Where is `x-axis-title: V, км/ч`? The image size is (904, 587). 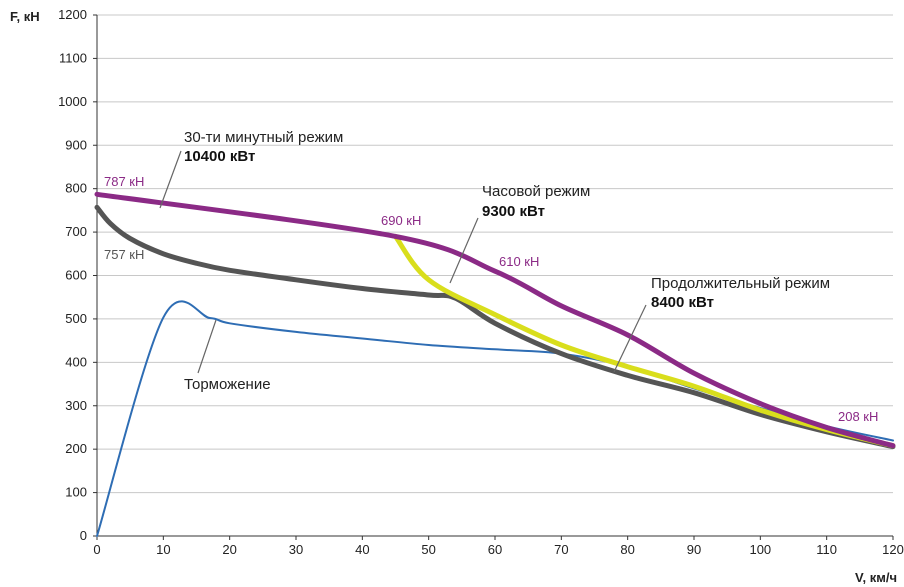
x-axis-title: V, км/ч is located at coordinates (876, 577).